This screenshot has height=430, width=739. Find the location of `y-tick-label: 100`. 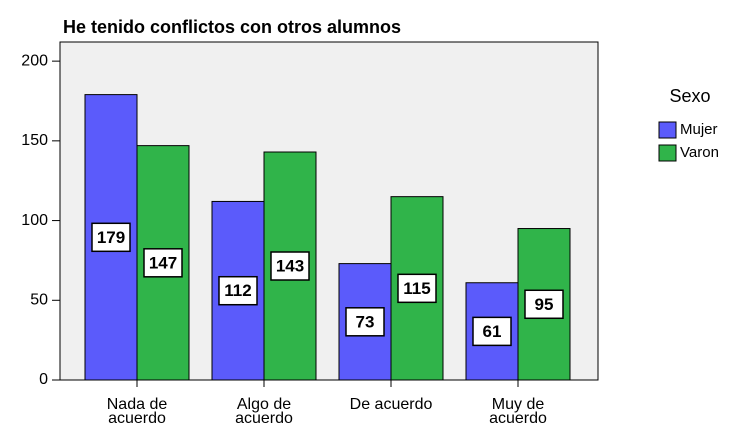

y-tick-label: 100 is located at coordinates (34, 220).